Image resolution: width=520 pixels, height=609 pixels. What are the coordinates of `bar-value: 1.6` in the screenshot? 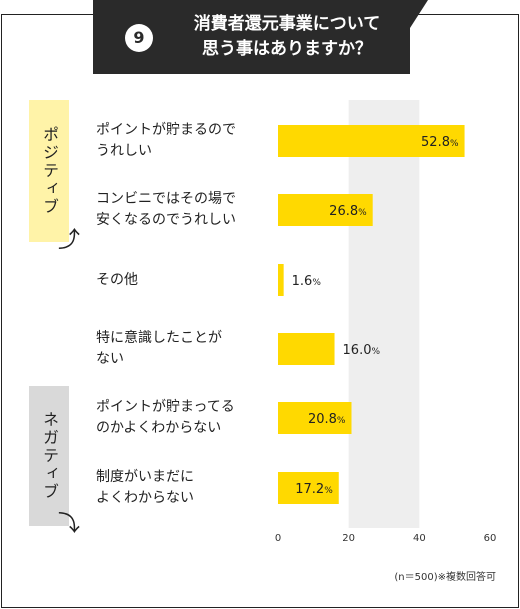 It's located at (302, 281).